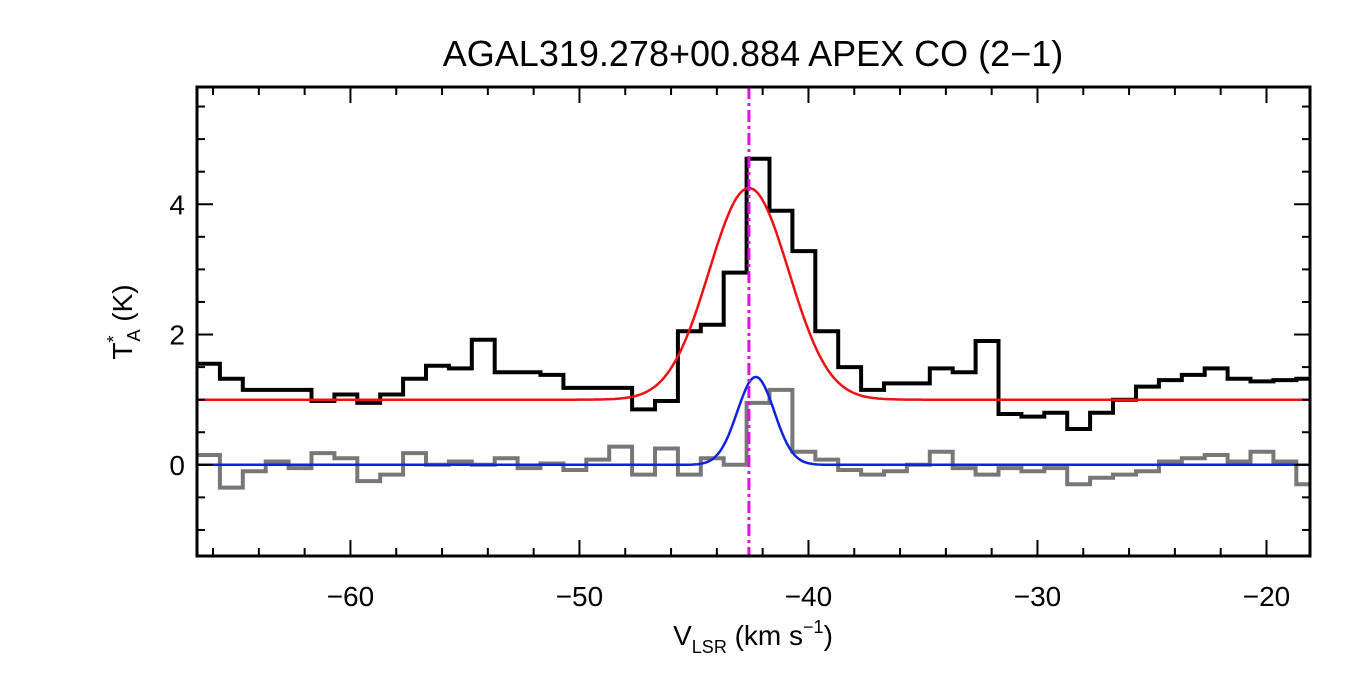 This screenshot has height=675, width=1350. Describe the element at coordinates (1038, 596) in the screenshot. I see `x-tick-label: −30` at that location.